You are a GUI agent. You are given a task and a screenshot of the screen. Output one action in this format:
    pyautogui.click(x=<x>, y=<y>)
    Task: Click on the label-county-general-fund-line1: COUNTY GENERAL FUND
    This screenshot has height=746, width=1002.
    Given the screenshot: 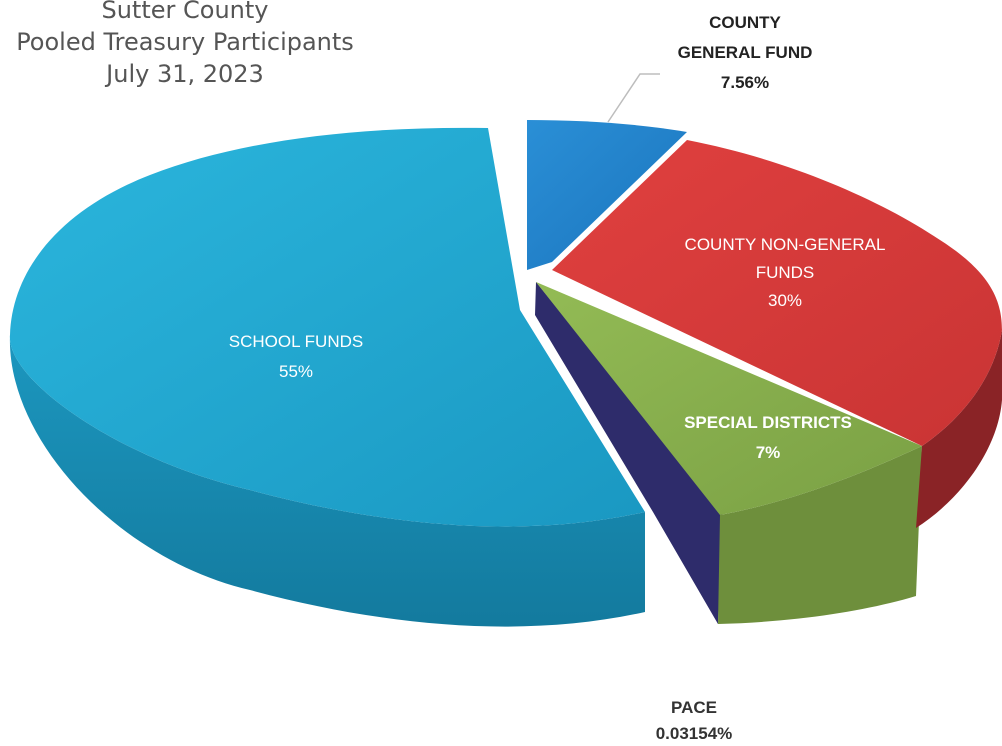 What is the action you would take?
    pyautogui.click(x=745, y=37)
    